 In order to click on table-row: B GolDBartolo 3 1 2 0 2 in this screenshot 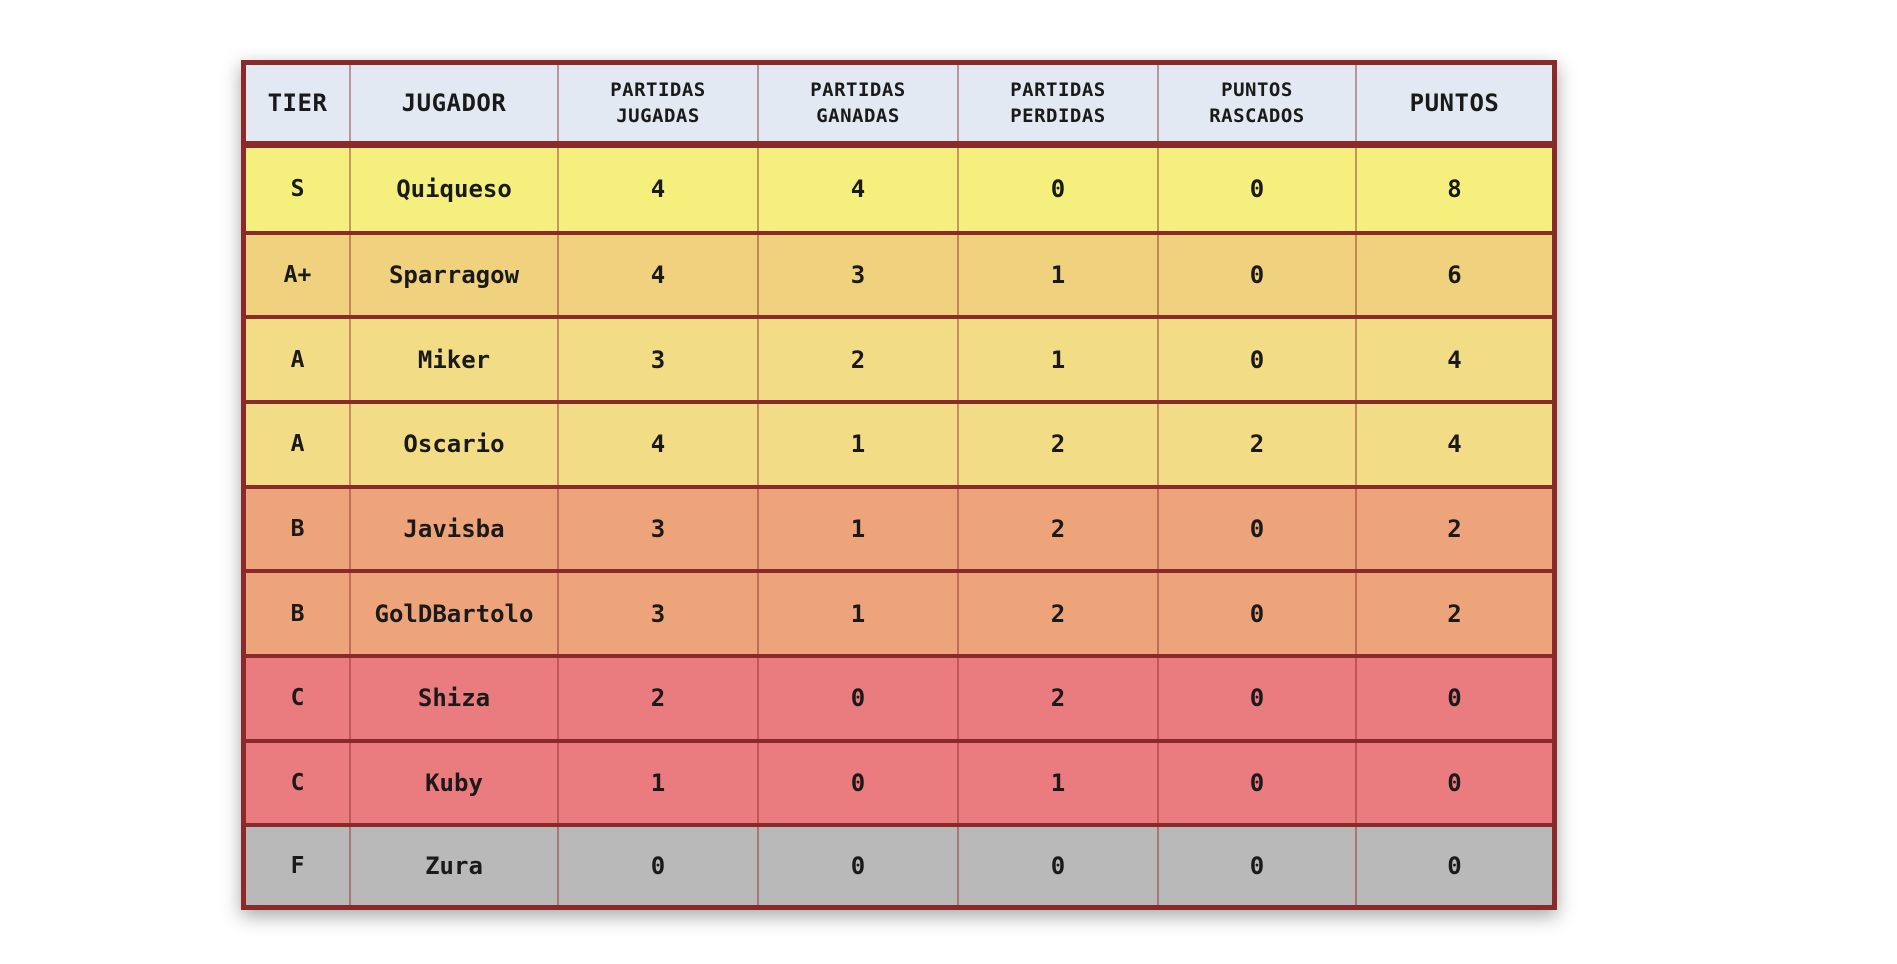, I will do `click(899, 614)`.